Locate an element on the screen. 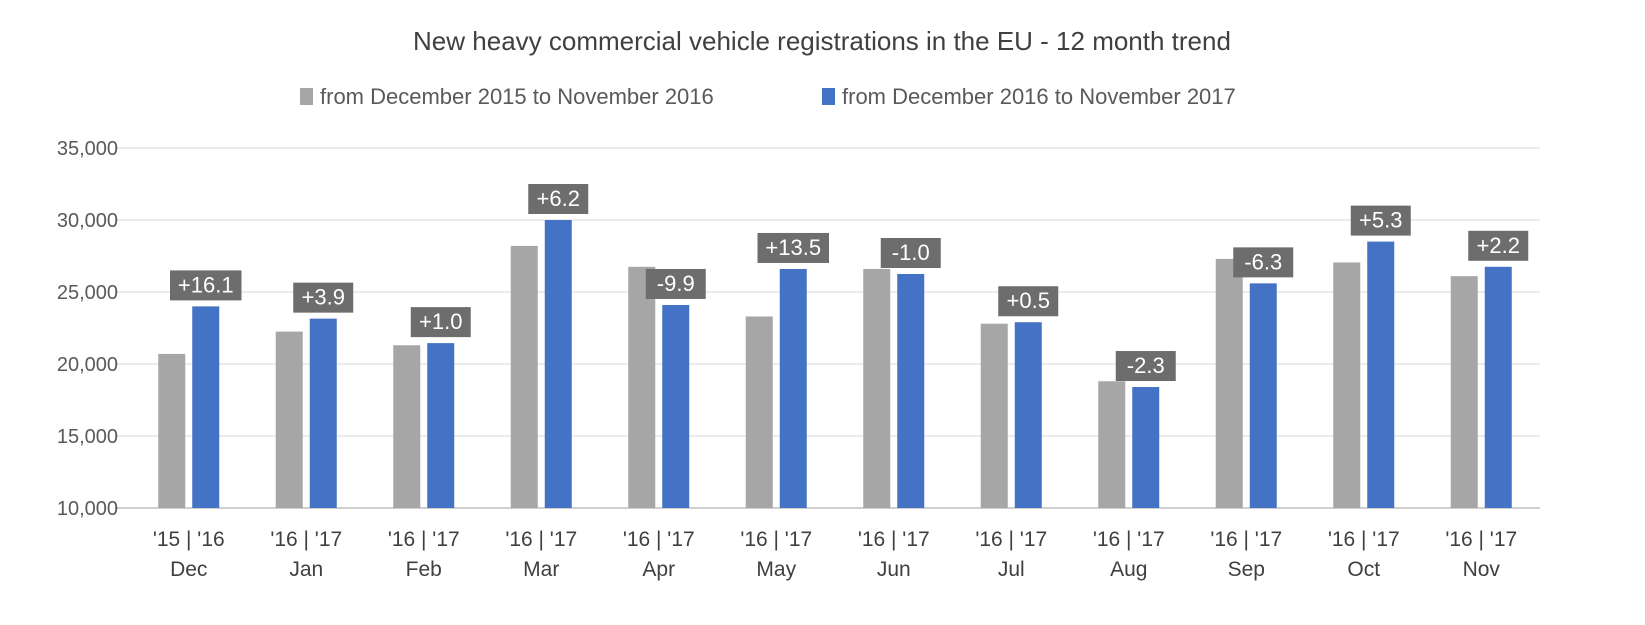  change-badge-dec is located at coordinates (206, 285).